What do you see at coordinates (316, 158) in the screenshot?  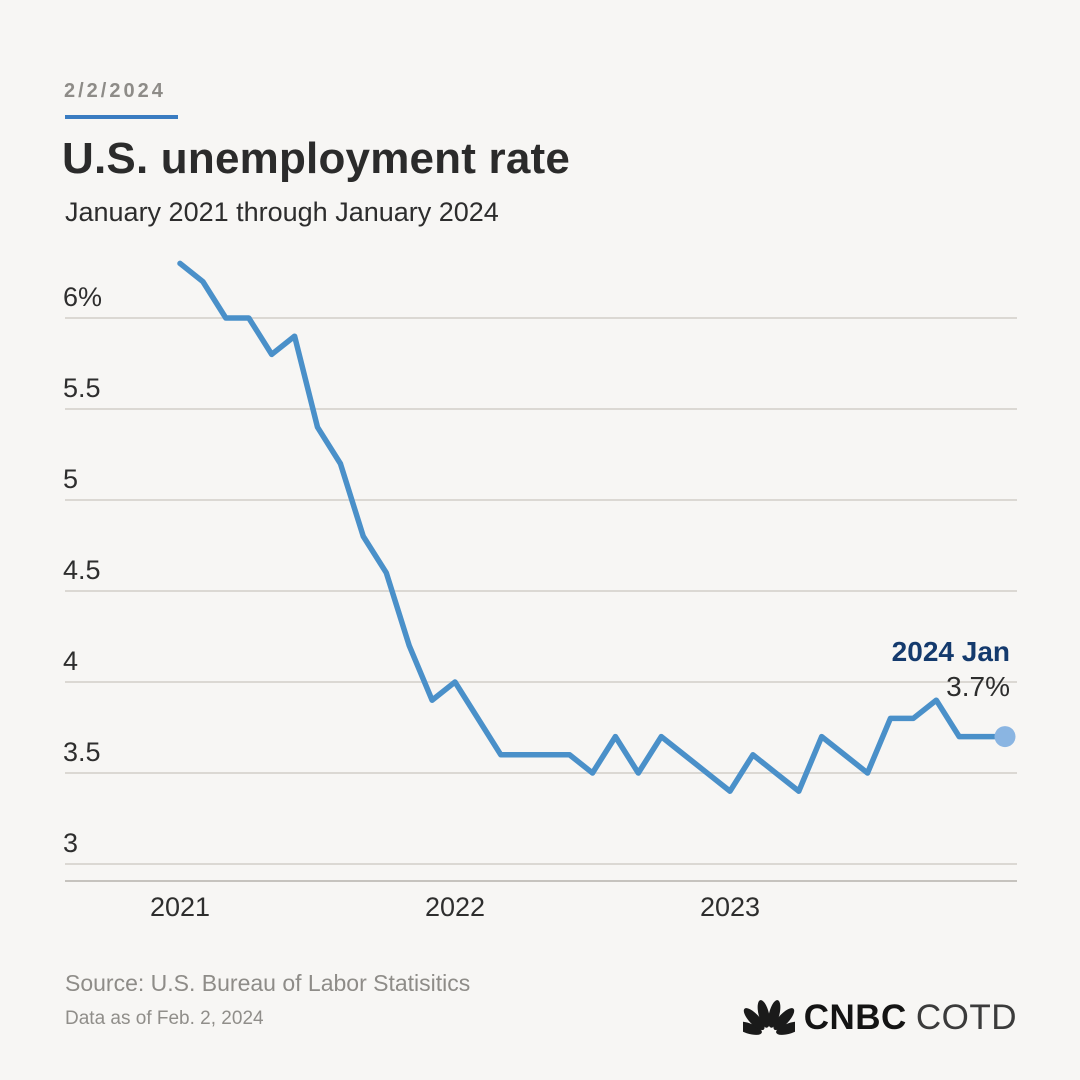 I see `page-title: U.S. unemployment rate` at bounding box center [316, 158].